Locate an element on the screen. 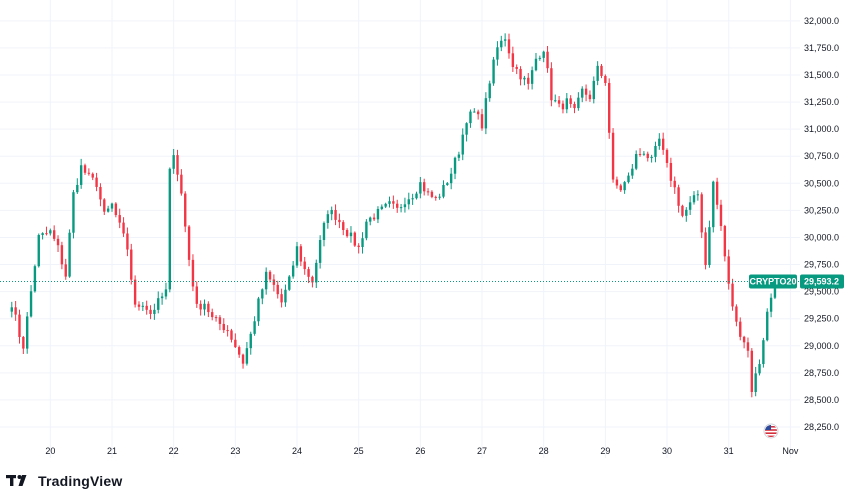 This screenshot has width=852, height=490. y-tick-label: 31,250.0 is located at coordinates (821, 102).